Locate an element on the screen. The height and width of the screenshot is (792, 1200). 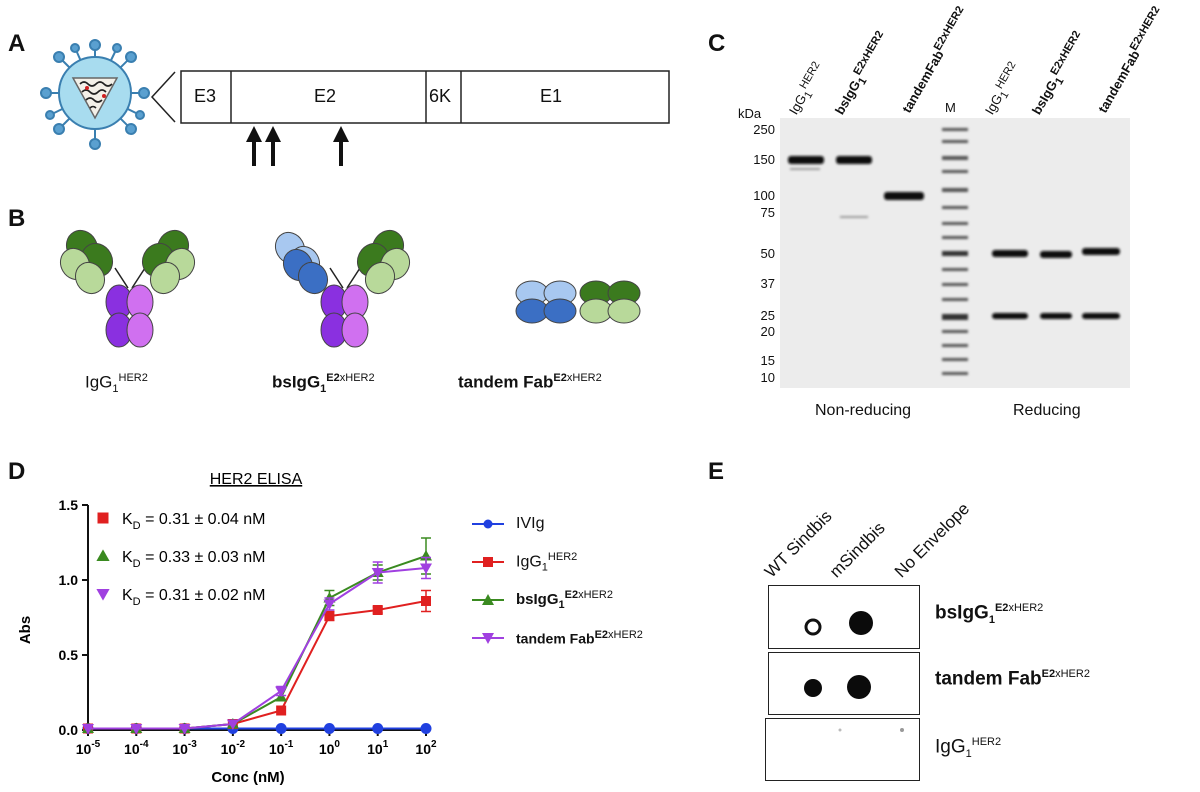
legend-item: tandem FabE2xHER2 is located at coordinates (590, 638).